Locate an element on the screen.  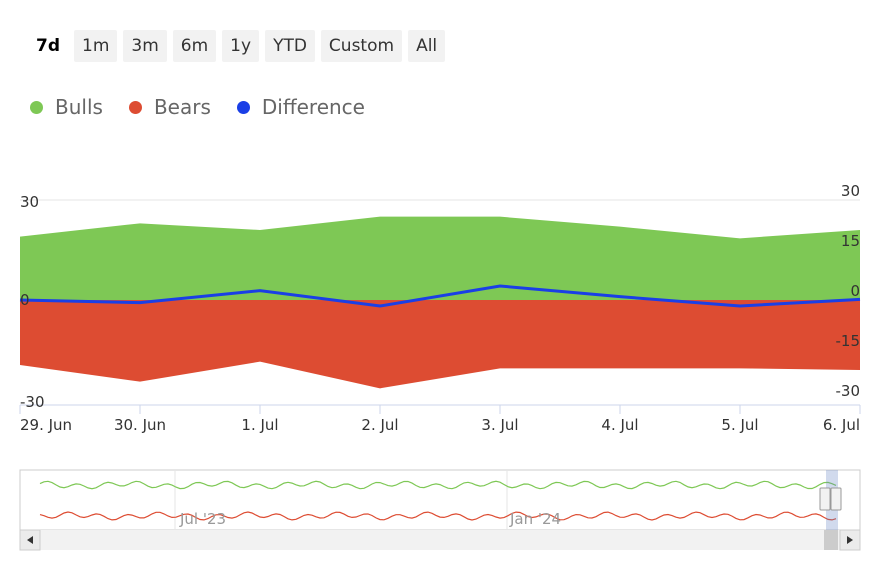
x-tick-label: 29. Jun is located at coordinates (46, 425).